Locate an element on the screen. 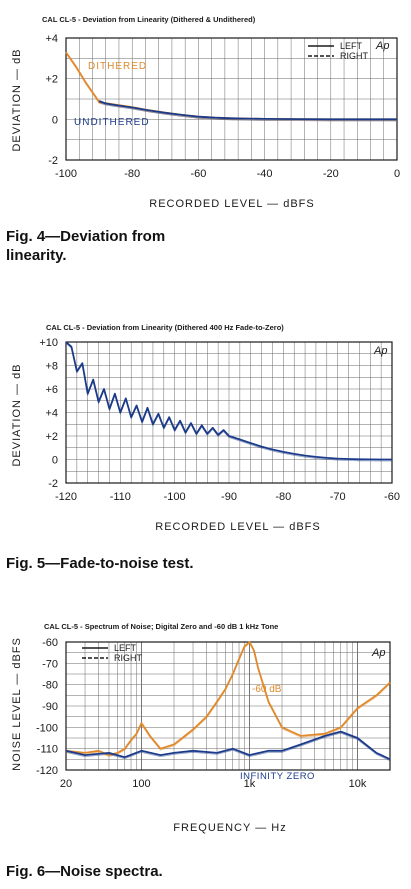  tone-annotation: -60 dB is located at coordinates (267, 689).